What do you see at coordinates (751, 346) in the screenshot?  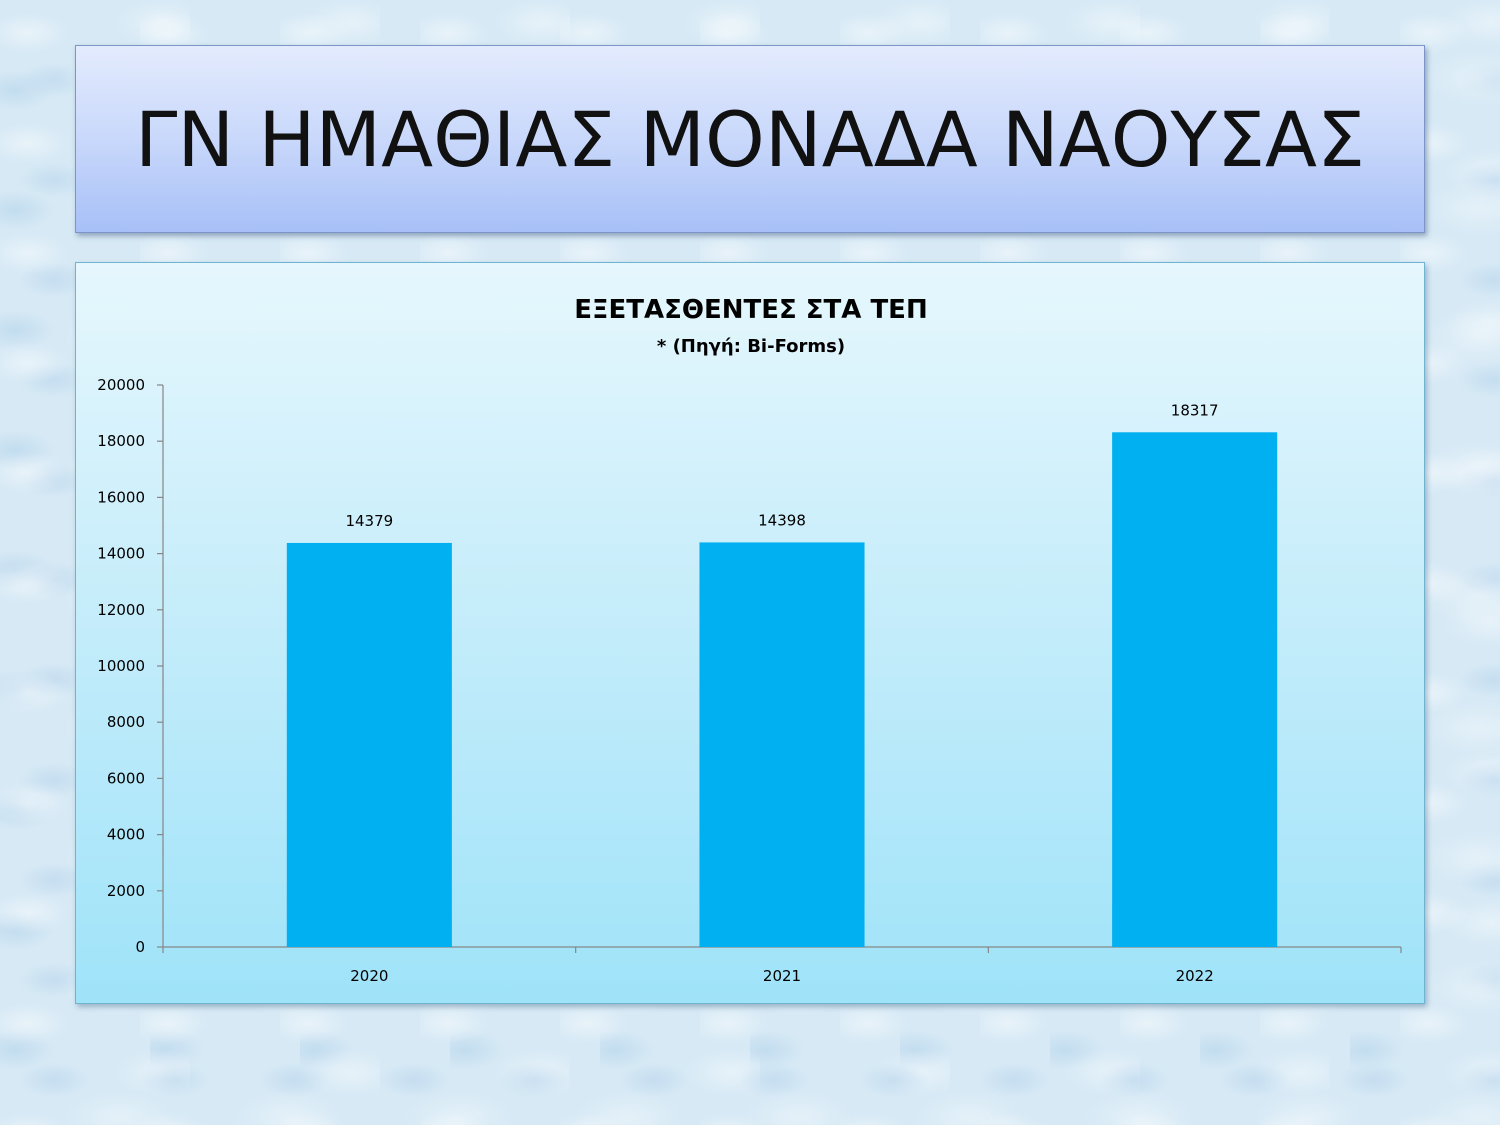 I see `chart-subtitle: * (Πηγή: Bi-Forms)` at bounding box center [751, 346].